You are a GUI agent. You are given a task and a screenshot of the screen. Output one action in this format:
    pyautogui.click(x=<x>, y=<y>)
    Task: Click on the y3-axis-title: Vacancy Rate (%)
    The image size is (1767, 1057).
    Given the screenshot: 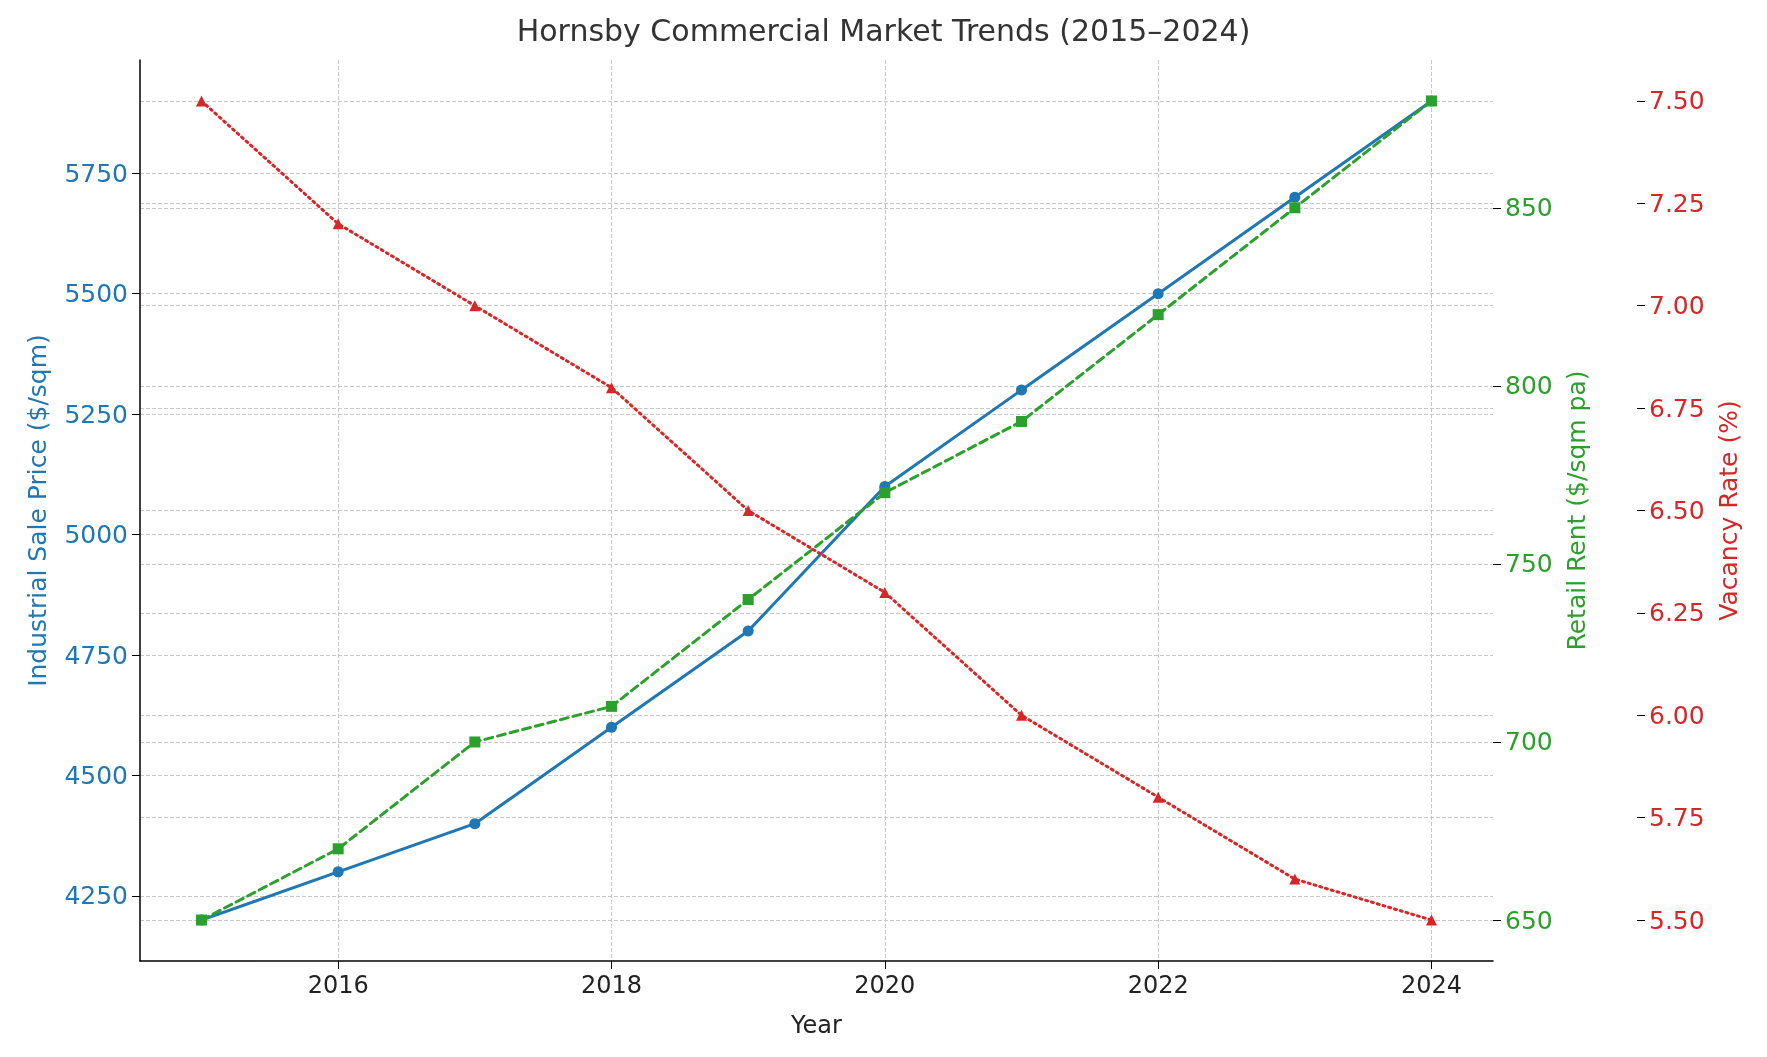 What is the action you would take?
    pyautogui.click(x=1728, y=510)
    